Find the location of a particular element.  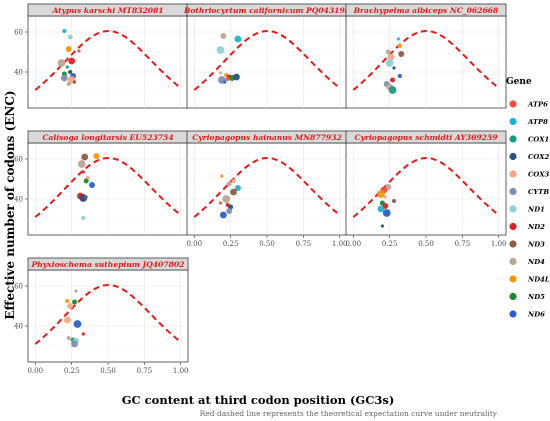

legend-label: ND3 is located at coordinates (536, 245).